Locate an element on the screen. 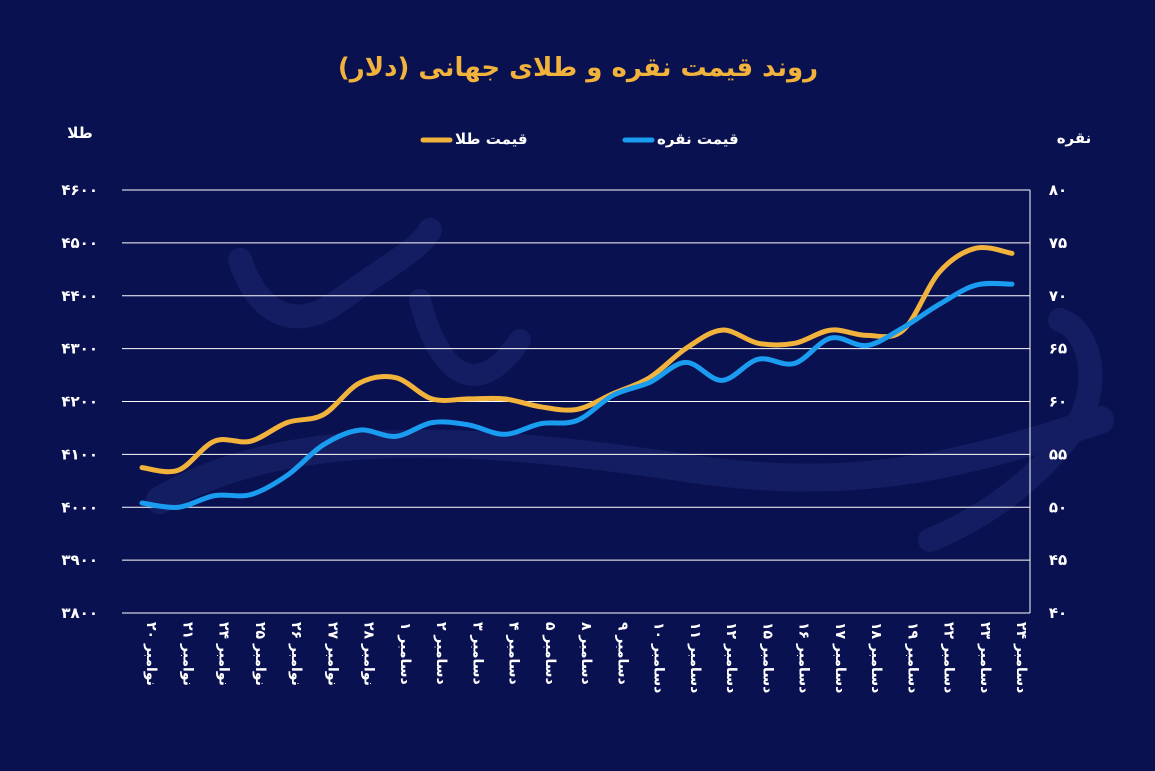 This screenshot has height=771, width=1155. x-tick-label: ۴ دسامبر is located at coordinates (514, 653).